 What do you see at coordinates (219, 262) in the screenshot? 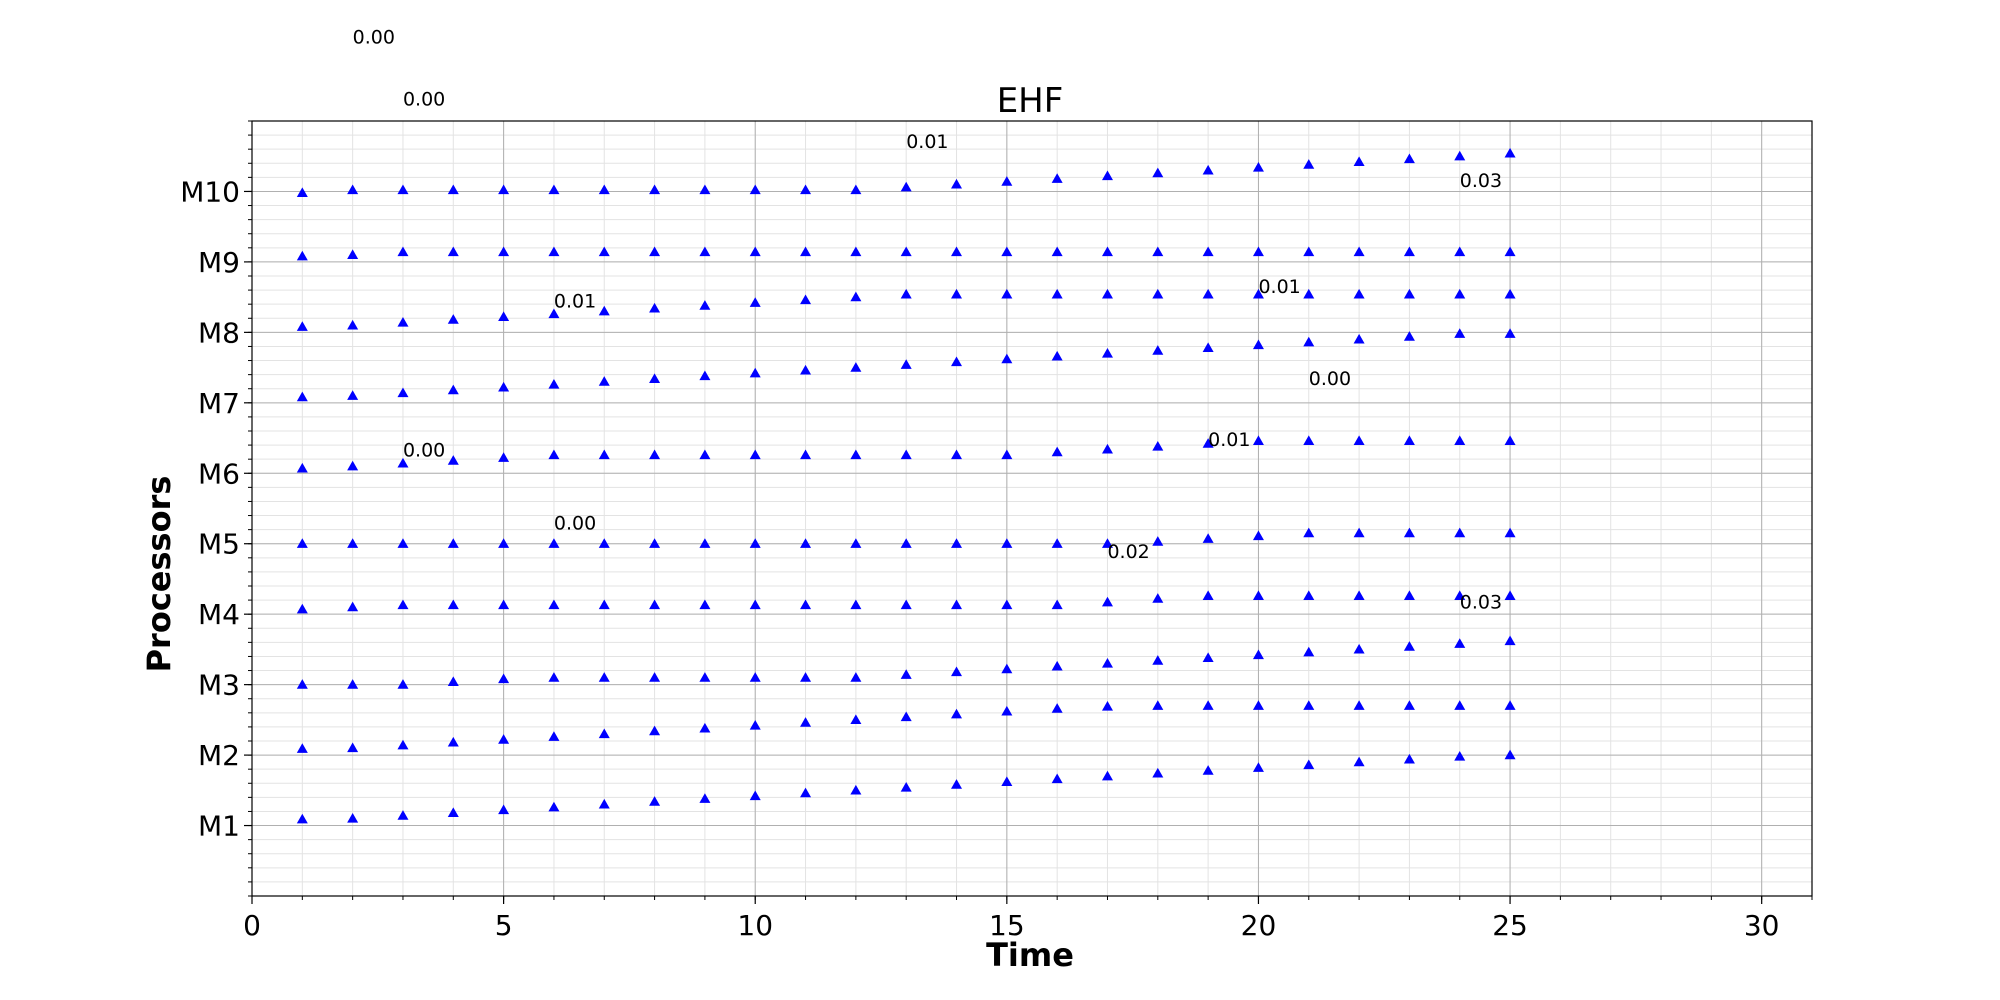
I see `y-tick-label: M9` at bounding box center [219, 262].